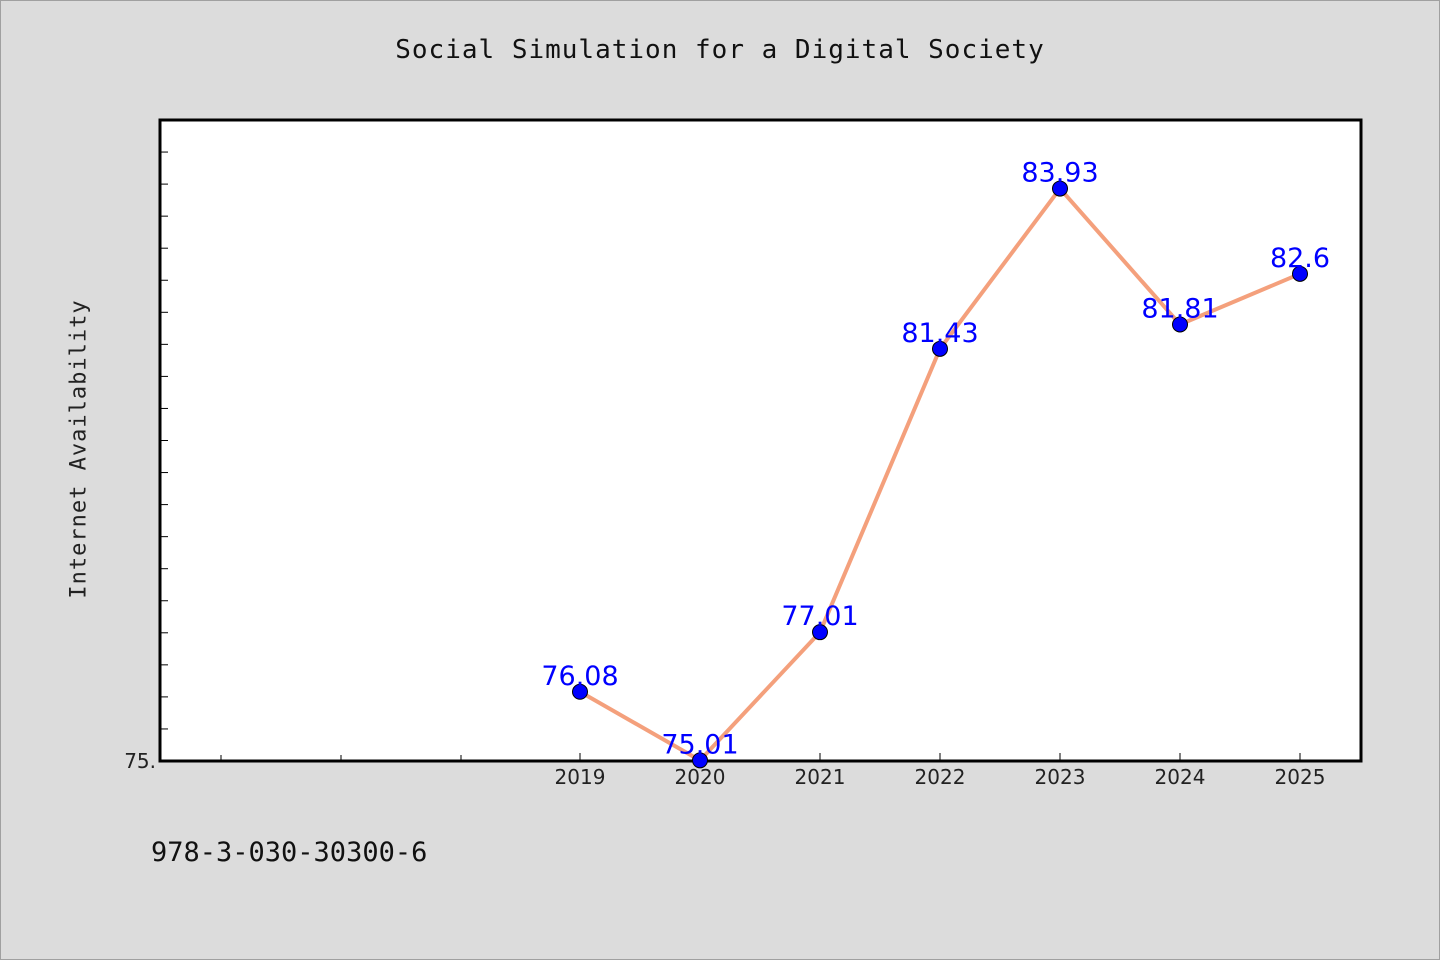 This screenshot has width=1440, height=960. Describe the element at coordinates (700, 777) in the screenshot. I see `x-tick-label: 2020` at that location.